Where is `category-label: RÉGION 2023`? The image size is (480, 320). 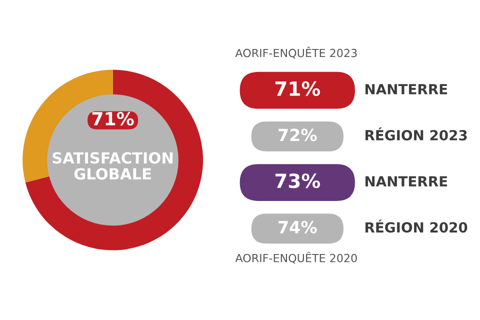 category-label: RÉGION 2023 is located at coordinates (416, 133).